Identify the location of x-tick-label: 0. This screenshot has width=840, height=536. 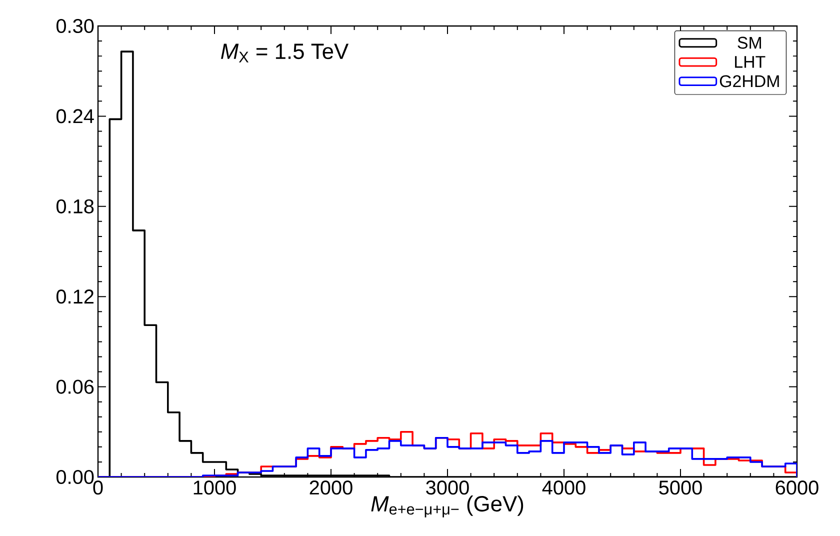
(98, 487).